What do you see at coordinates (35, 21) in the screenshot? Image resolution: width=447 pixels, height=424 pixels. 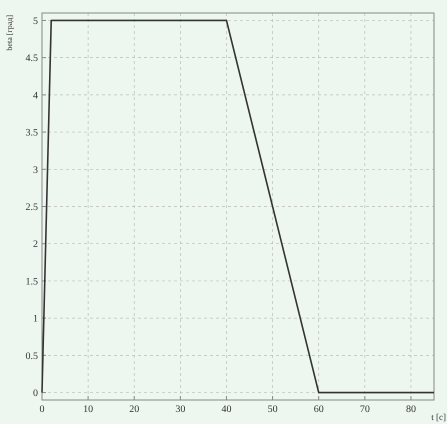 I see `y-tick-label: 5` at bounding box center [35, 21].